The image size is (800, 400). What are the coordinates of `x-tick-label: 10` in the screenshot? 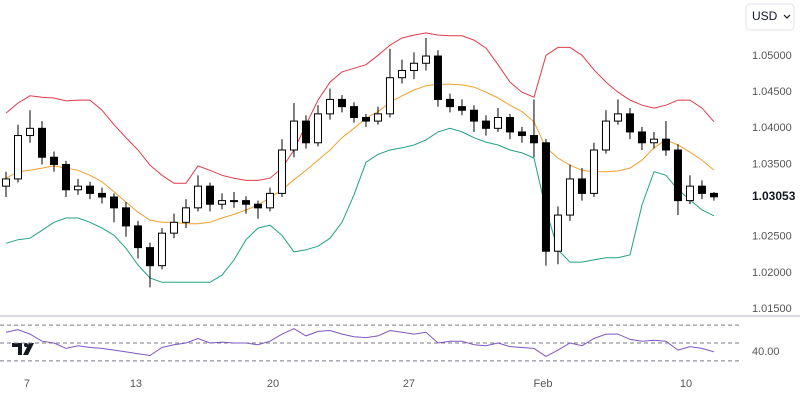 It's located at (686, 384).